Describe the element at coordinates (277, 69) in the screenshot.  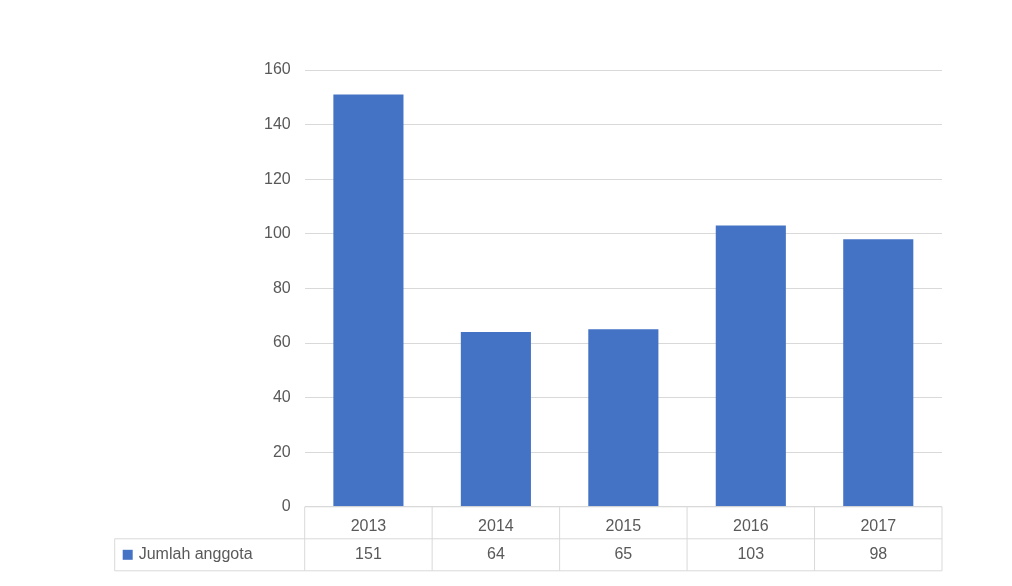
I see `y-tick-label: 160` at that location.